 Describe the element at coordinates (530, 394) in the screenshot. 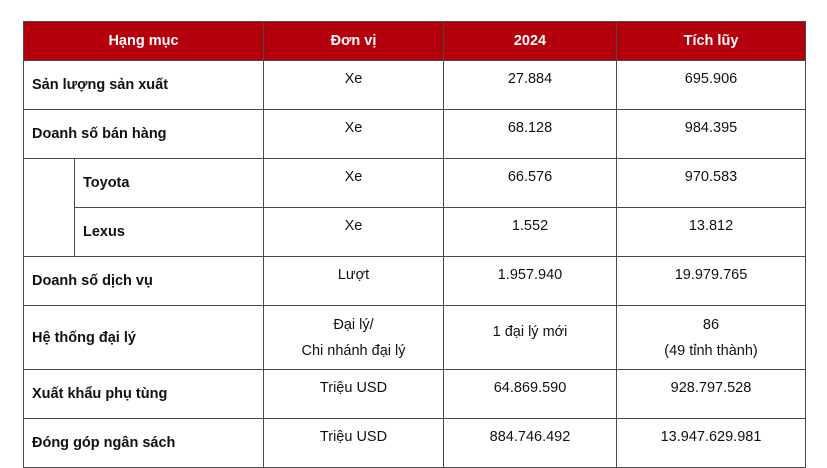

I see `row-2024: 64.869.590` at that location.